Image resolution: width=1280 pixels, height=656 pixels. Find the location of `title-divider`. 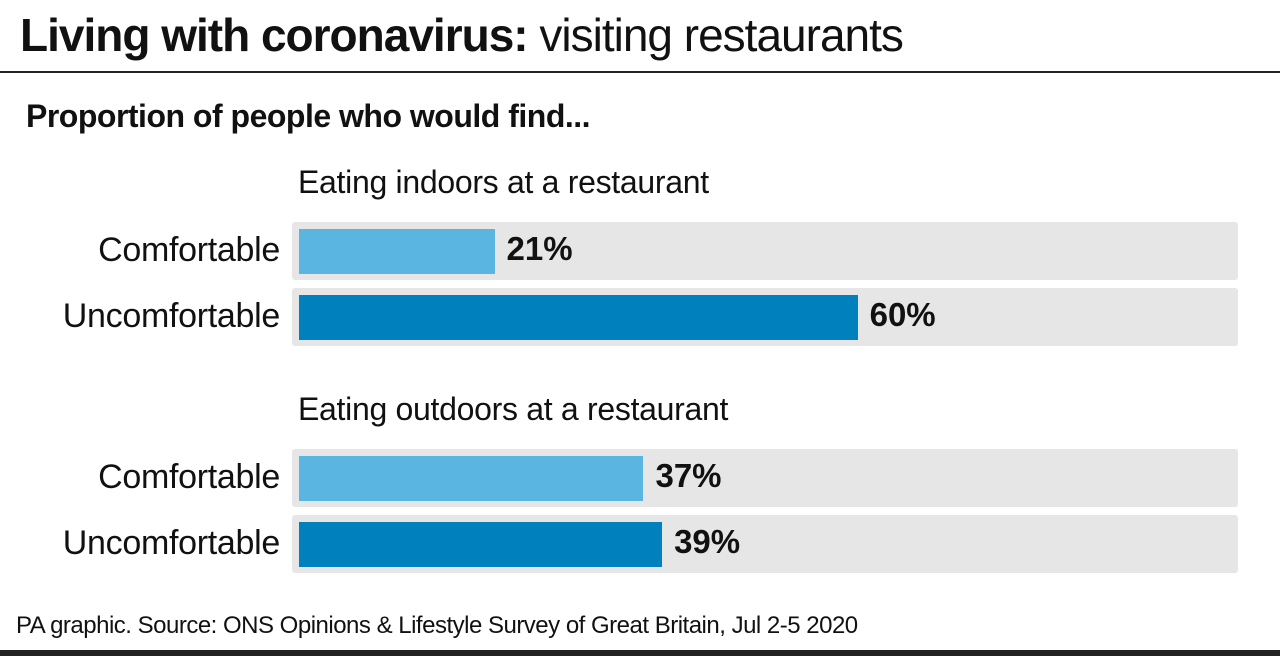

title-divider is located at coordinates (640, 72).